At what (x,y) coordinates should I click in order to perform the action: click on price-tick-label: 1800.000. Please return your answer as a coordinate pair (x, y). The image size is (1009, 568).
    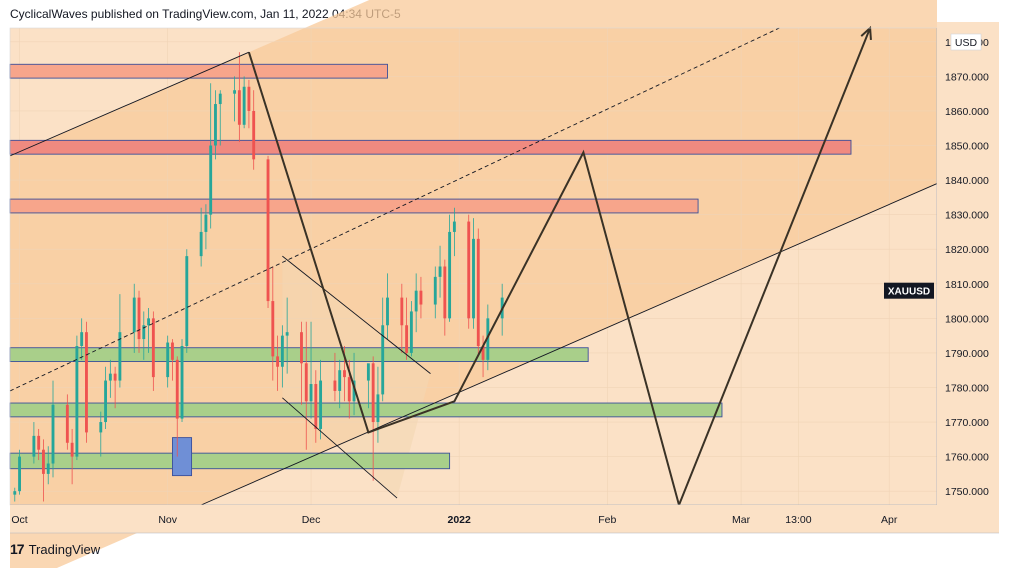
    Looking at the image, I should click on (967, 319).